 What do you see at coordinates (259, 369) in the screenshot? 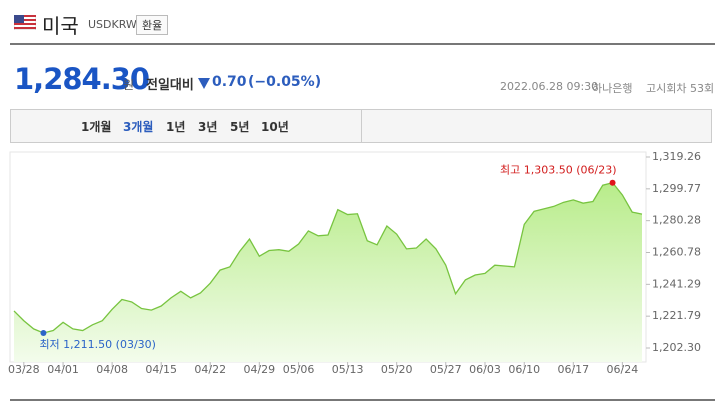
I see `x-tick-label: 04/29` at bounding box center [259, 369].